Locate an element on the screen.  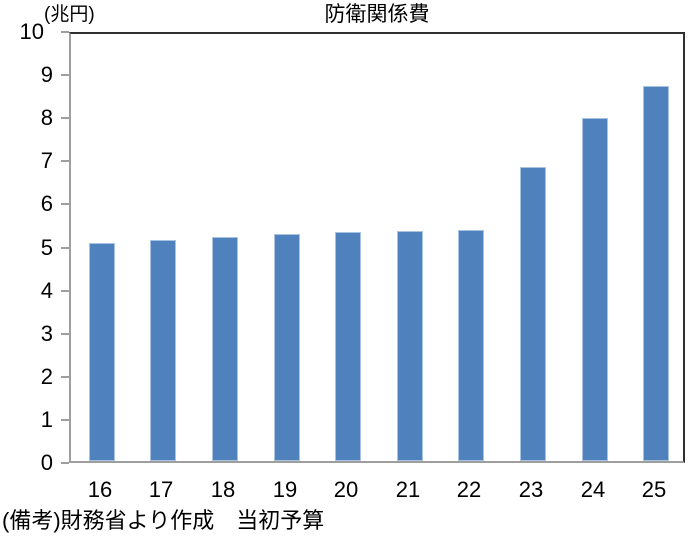
x-axis-label: 22 is located at coordinates (469, 489).